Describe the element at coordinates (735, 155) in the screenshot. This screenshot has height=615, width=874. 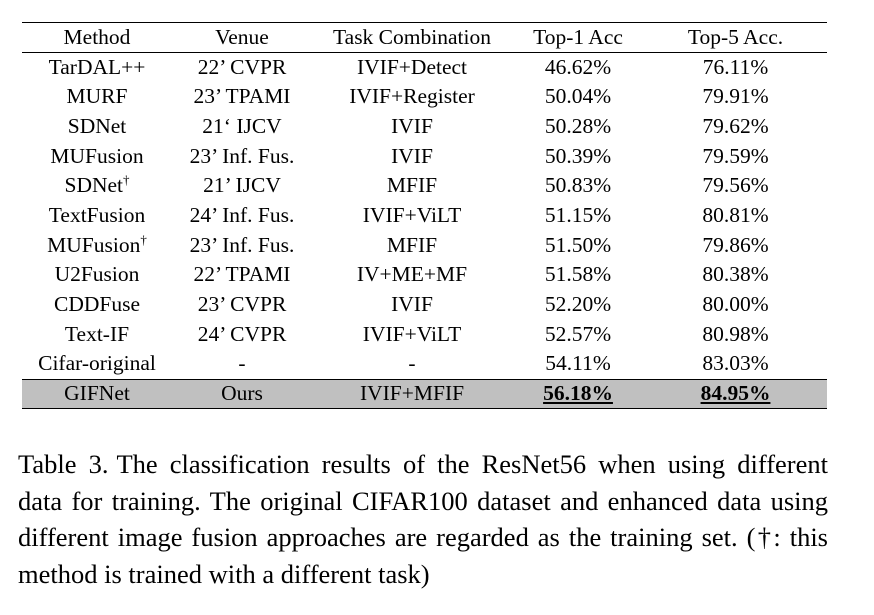
I see `cell-top5: 79.59%` at that location.